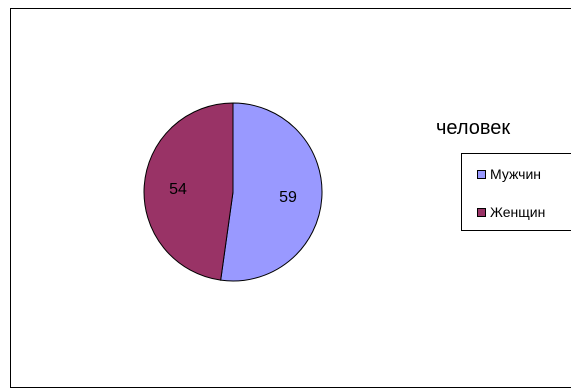 Image resolution: width=571 pixels, height=388 pixels. Describe the element at coordinates (516, 192) in the screenshot. I see `legend: Мужчин Женщин` at that location.